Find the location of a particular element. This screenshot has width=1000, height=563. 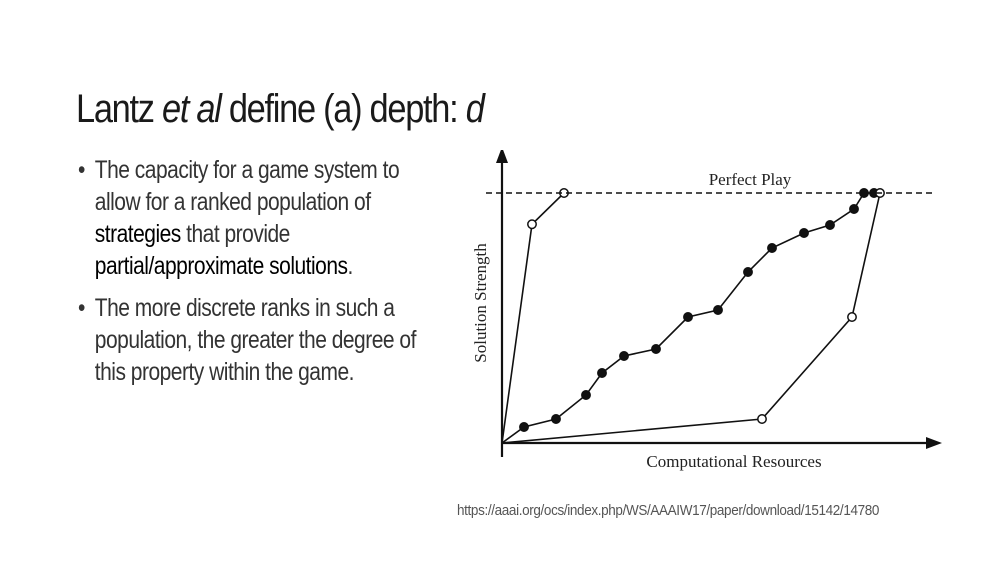

title-prefix: Lantz is located at coordinates (119, 108).